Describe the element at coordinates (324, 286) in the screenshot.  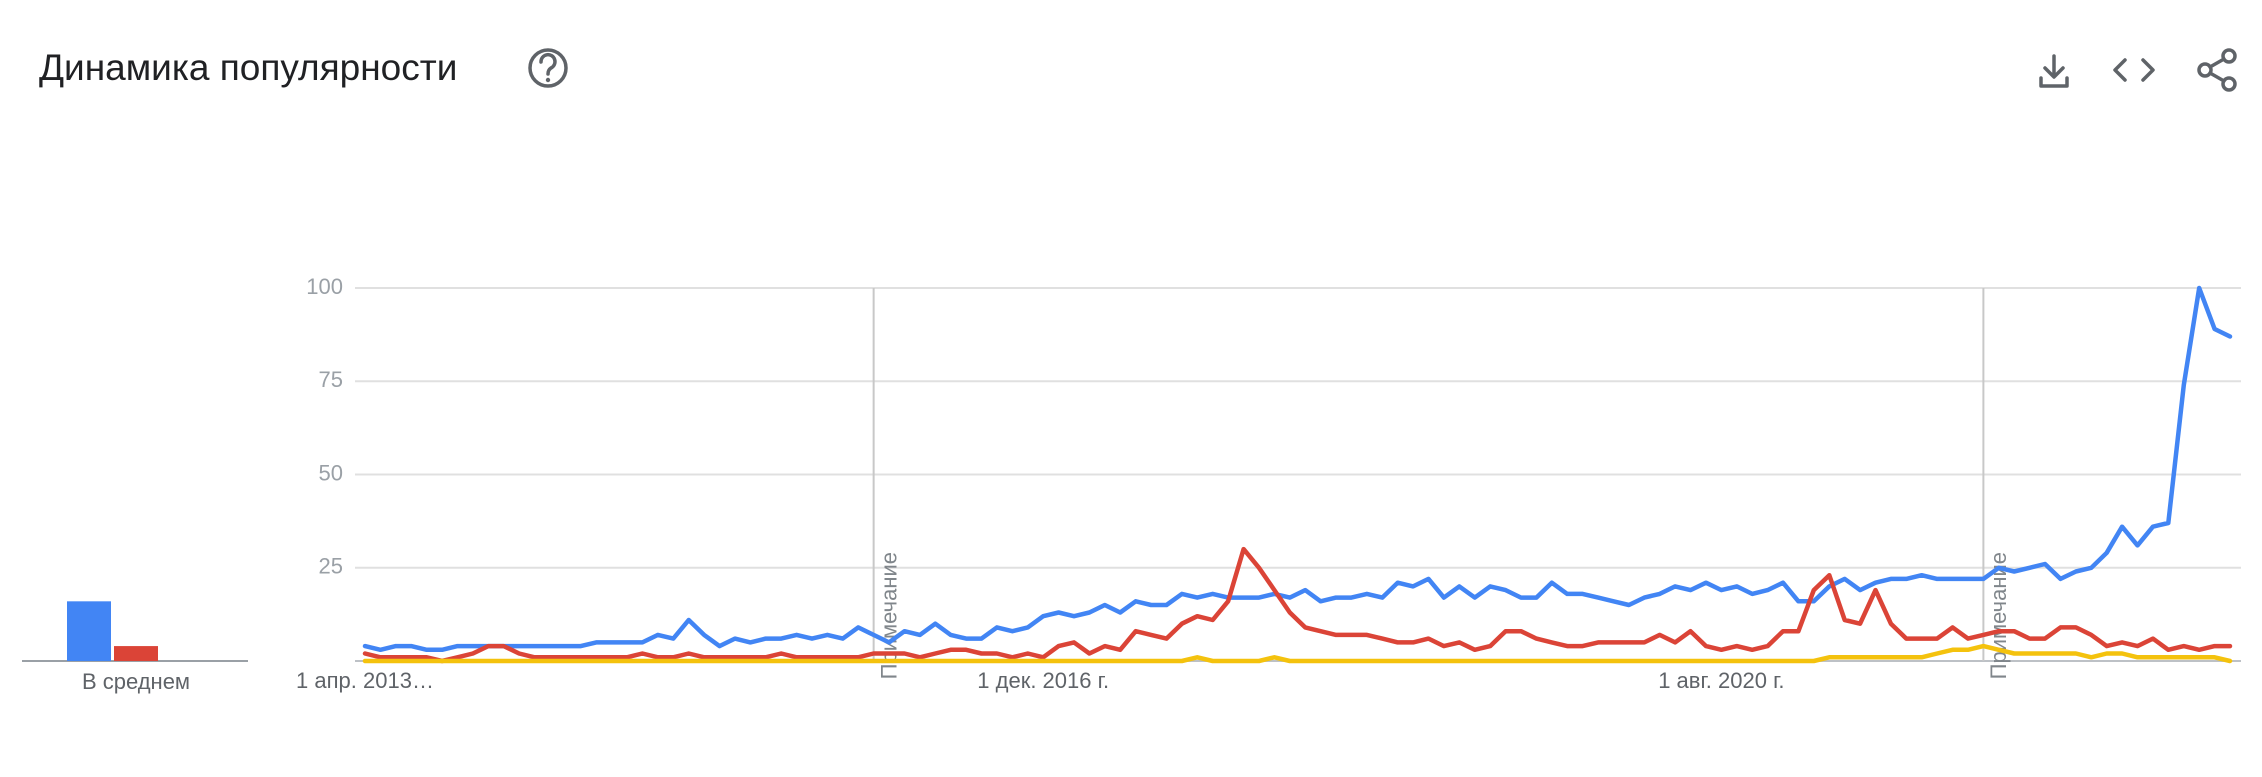
I see `y-tick-label: 100` at that location.